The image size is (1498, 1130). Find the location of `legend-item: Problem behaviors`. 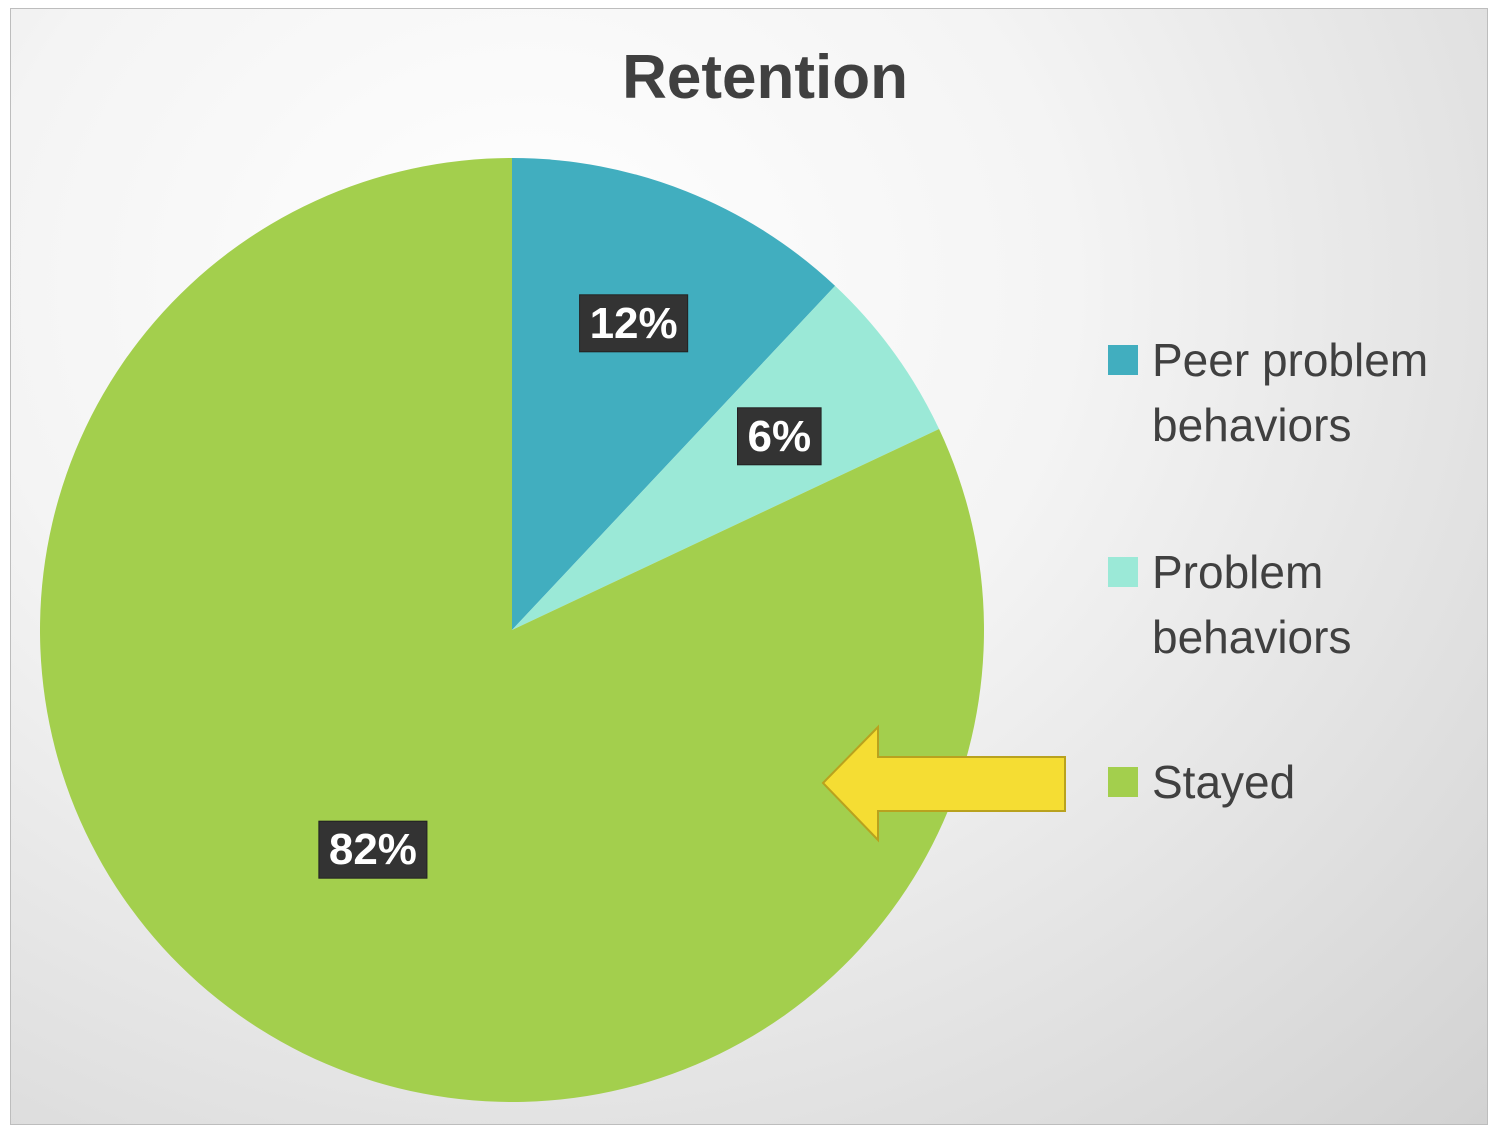

legend-item: Problem behaviors is located at coordinates (1278, 605).